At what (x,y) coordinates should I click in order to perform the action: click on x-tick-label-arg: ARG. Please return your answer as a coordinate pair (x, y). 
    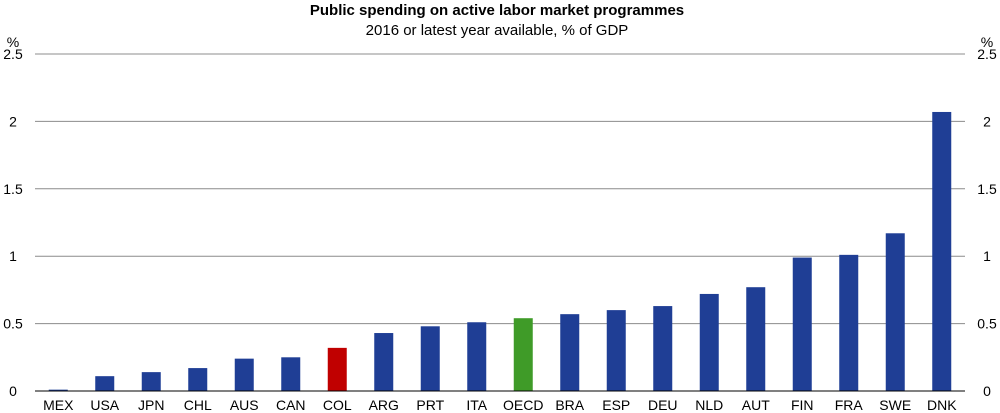
    Looking at the image, I should click on (384, 405).